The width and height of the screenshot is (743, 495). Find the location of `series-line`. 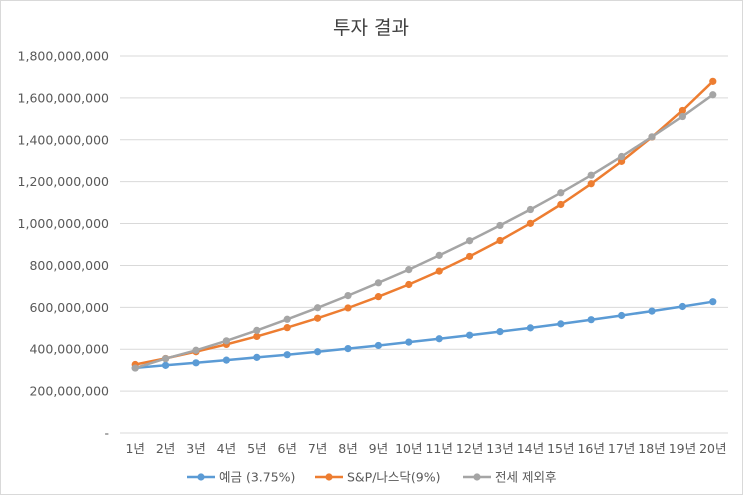

series-line is located at coordinates (424, 335).